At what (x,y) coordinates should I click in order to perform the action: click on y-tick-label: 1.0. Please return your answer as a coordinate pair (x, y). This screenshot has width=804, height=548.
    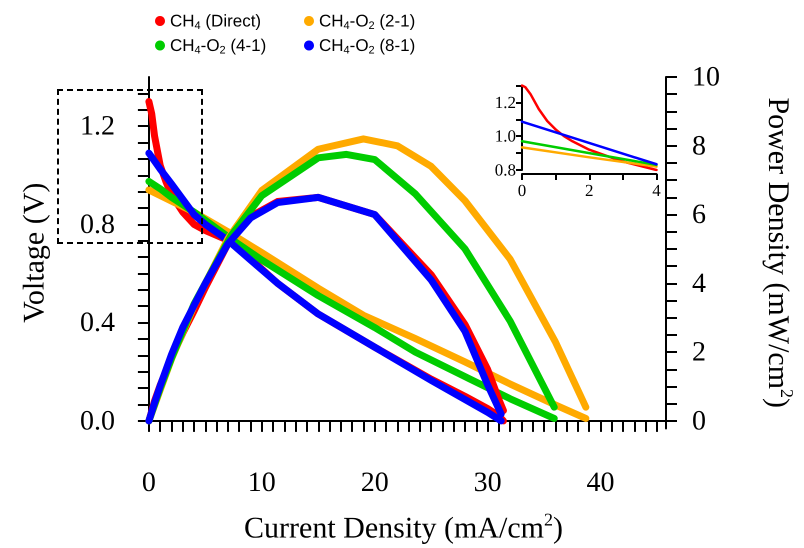
    Looking at the image, I should click on (505, 136).